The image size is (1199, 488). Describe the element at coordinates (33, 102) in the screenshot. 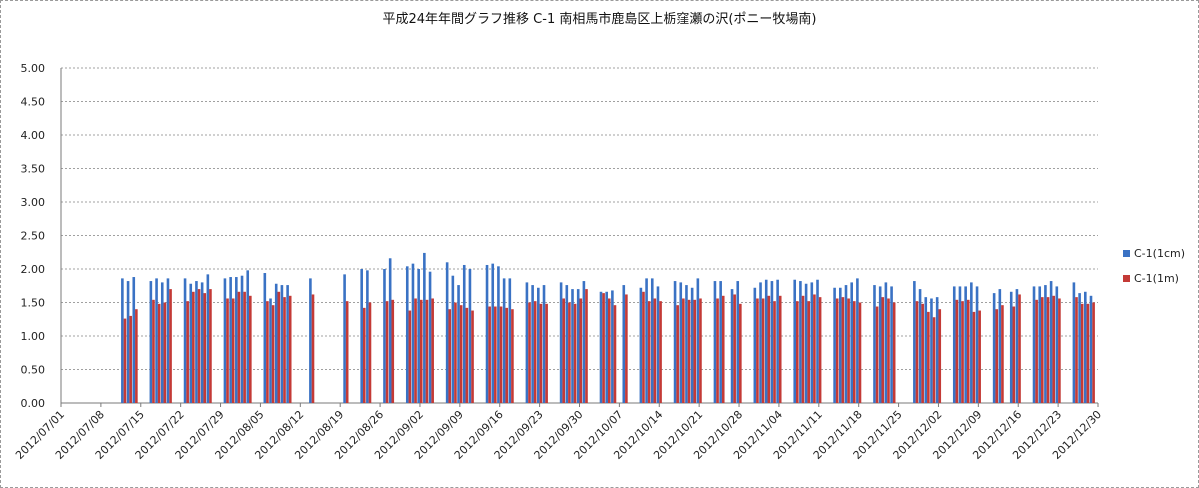

I see `y-tick-label: 4.50` at that location.